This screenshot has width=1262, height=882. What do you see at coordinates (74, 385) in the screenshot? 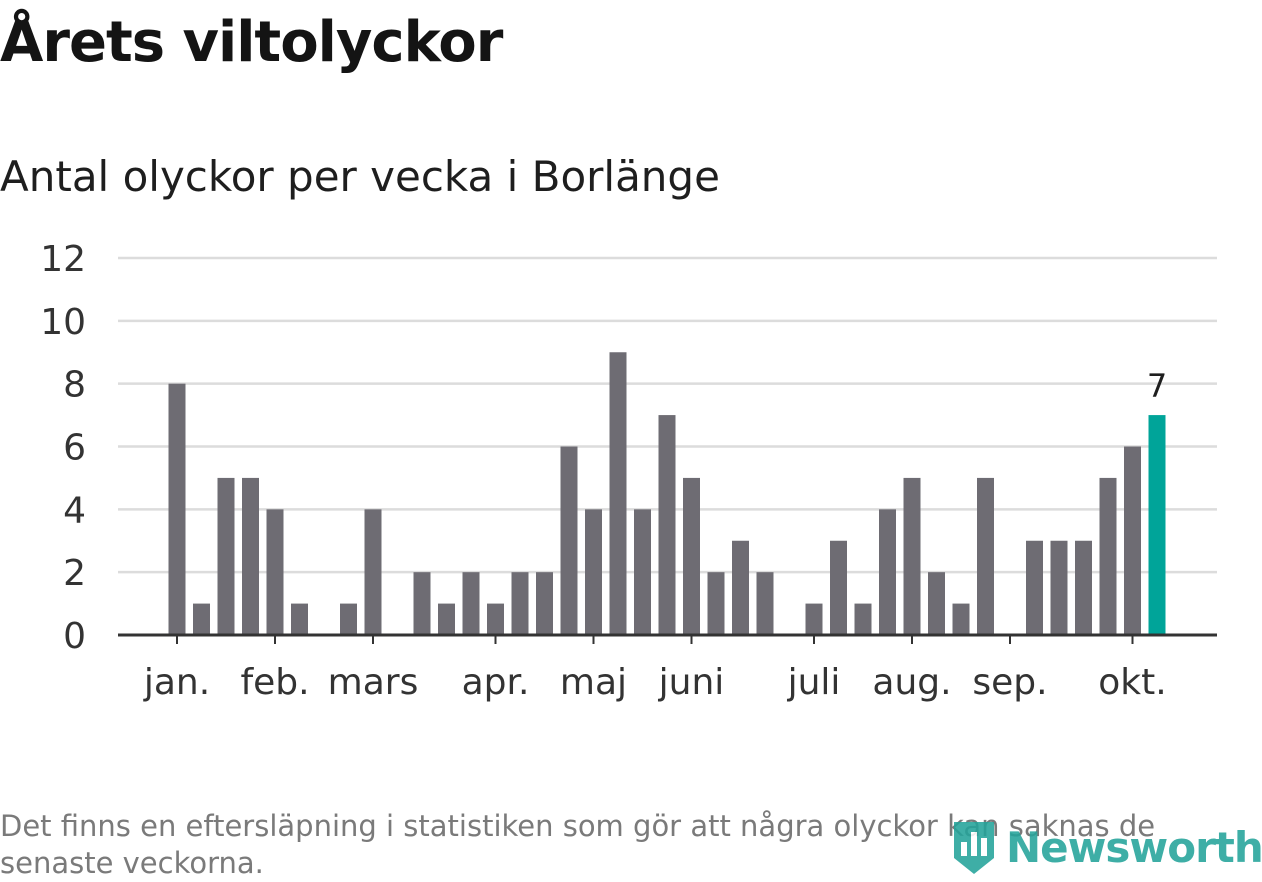
I see `y-tick-label: 8` at bounding box center [74, 385].